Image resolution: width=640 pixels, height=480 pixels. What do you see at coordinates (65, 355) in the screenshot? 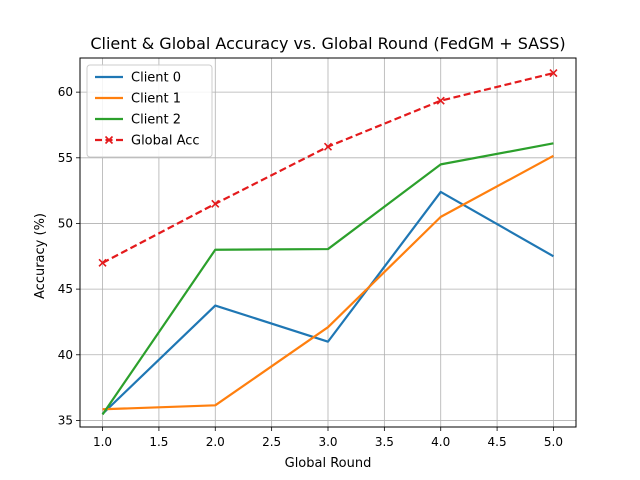
I see `y-tick-label: 40` at bounding box center [65, 355].